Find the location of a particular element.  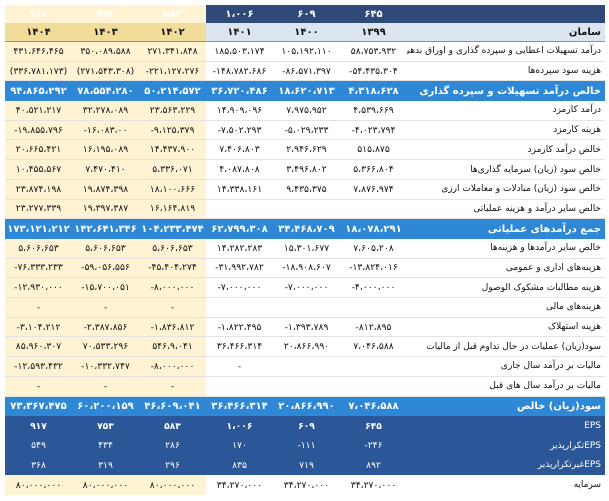

row-label: هزینه استهلاک is located at coordinates (574, 327).